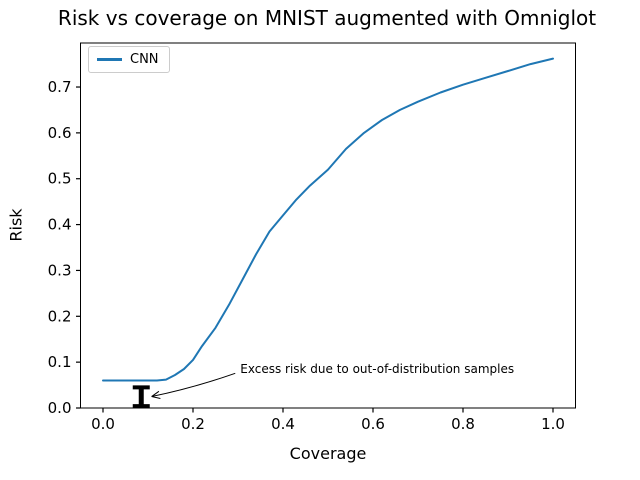 This screenshot has width=640, height=480. What do you see at coordinates (129, 59) in the screenshot?
I see `legend: CNN` at bounding box center [129, 59].